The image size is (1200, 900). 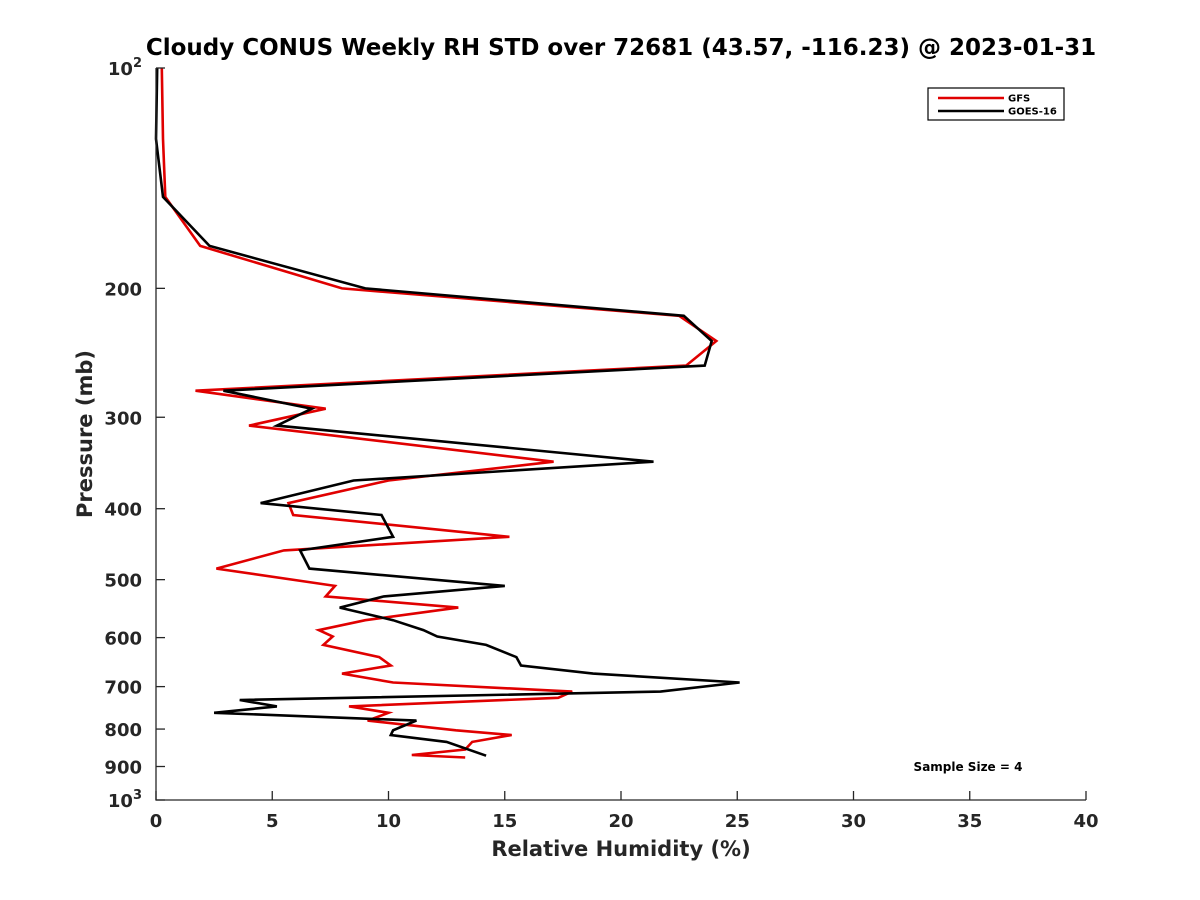 I want to click on x-tick-label: 5, so click(x=272, y=821).